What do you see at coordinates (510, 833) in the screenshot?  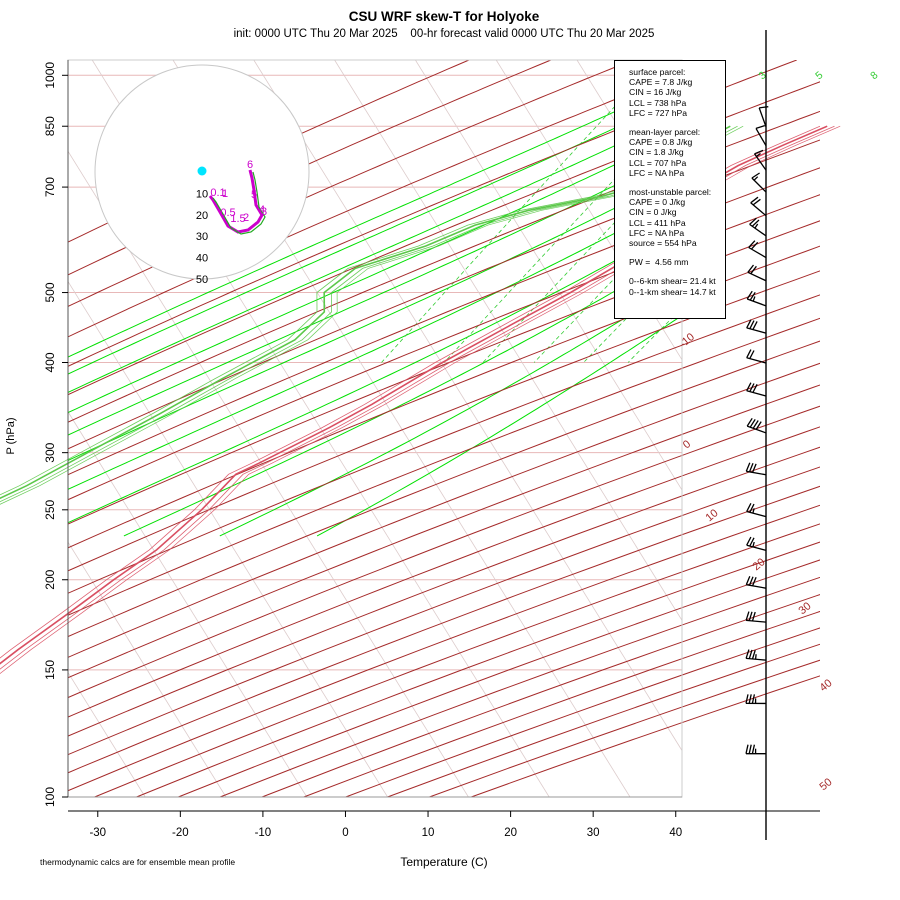 I see `x-tick-label: 20` at bounding box center [510, 833].